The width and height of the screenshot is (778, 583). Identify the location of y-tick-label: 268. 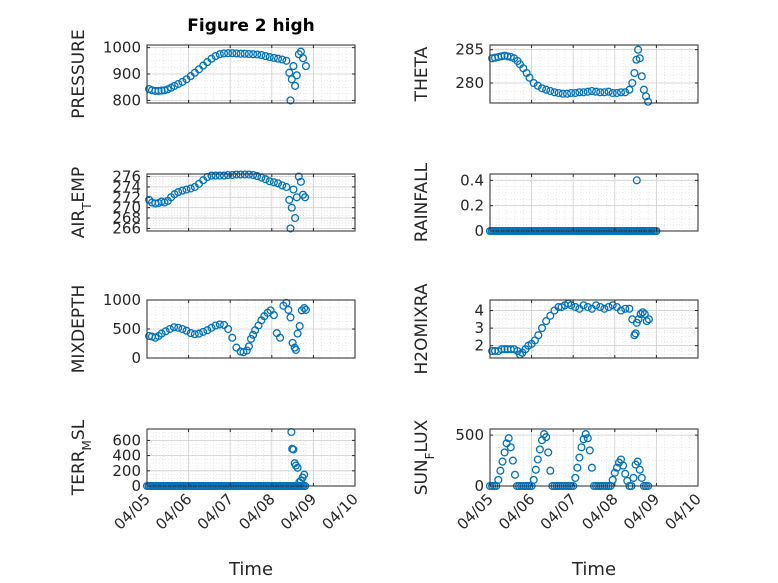
(126, 218).